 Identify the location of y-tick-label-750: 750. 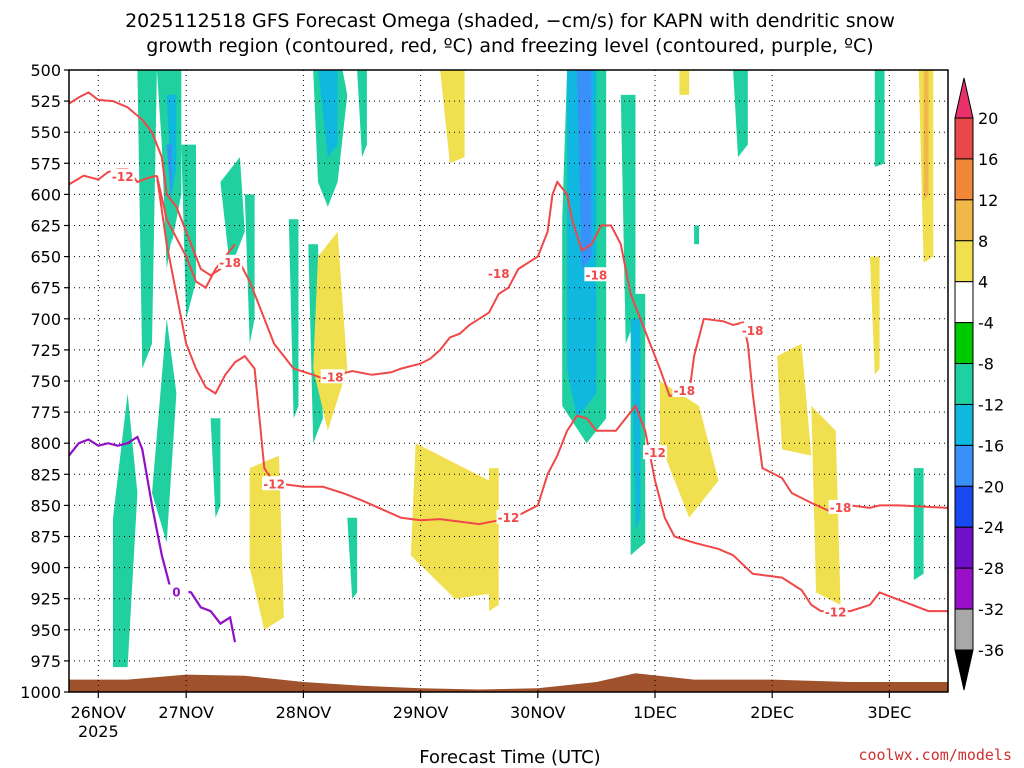
(45, 381).